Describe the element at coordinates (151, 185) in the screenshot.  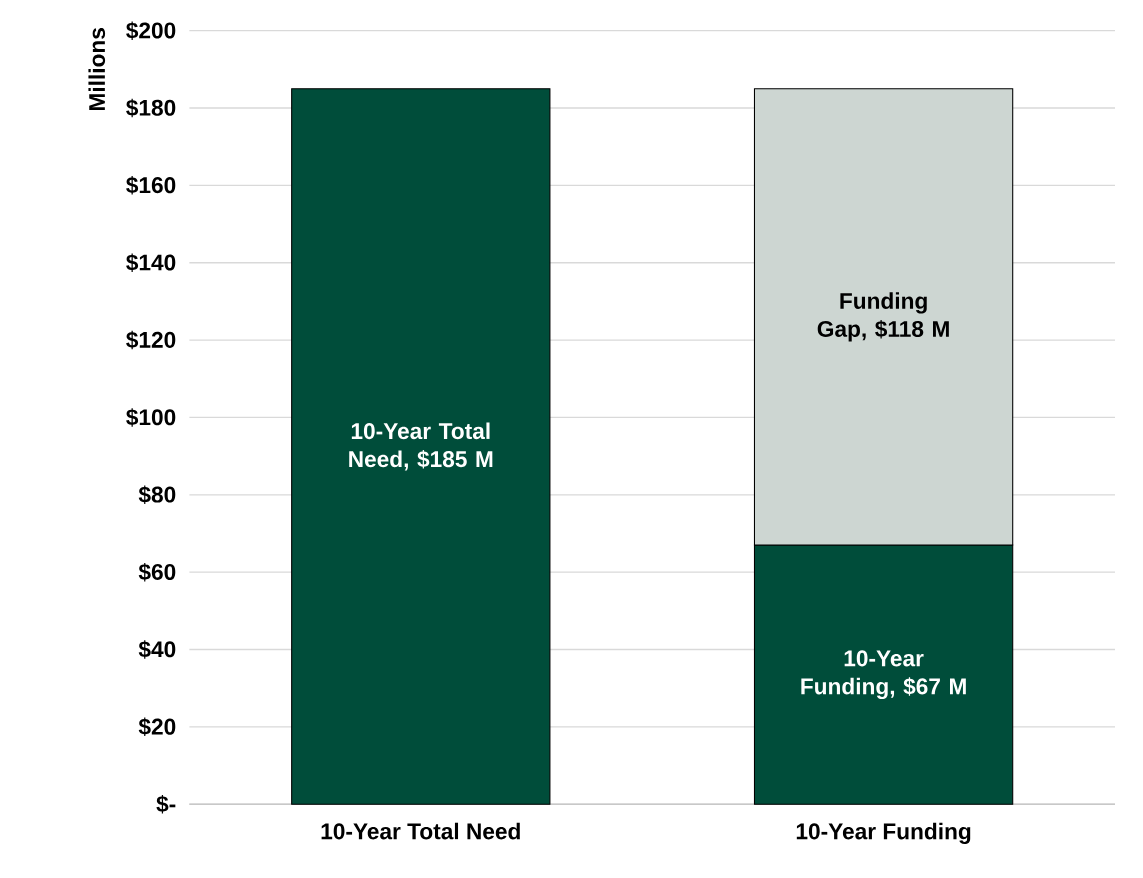
I see `y-tick-label: $160` at that location.